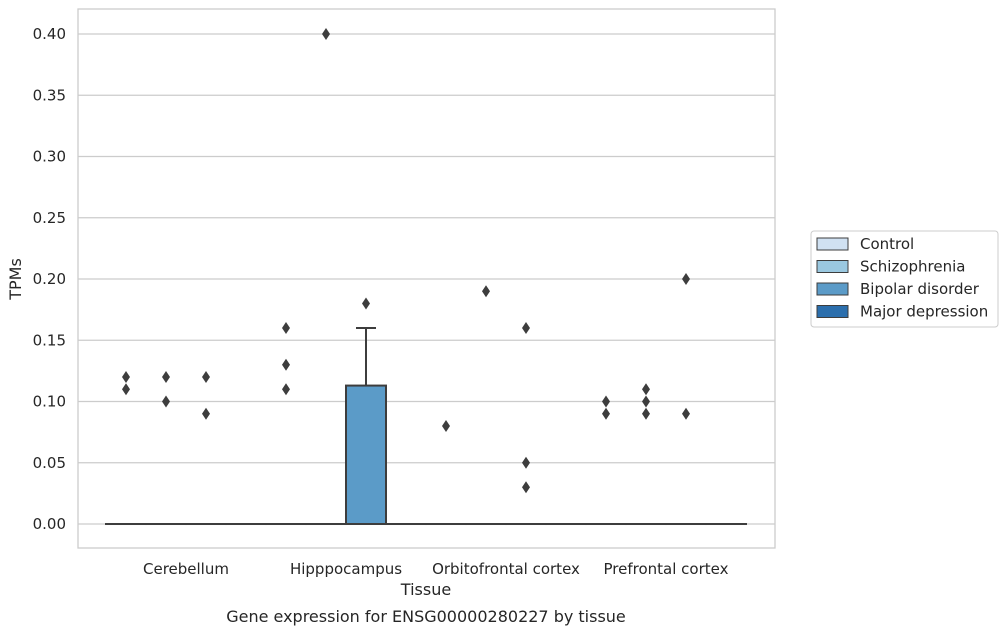 The height and width of the screenshot is (634, 1007). Describe the element at coordinates (920, 289) in the screenshot. I see `legend-label: Bipolar disorder` at that location.